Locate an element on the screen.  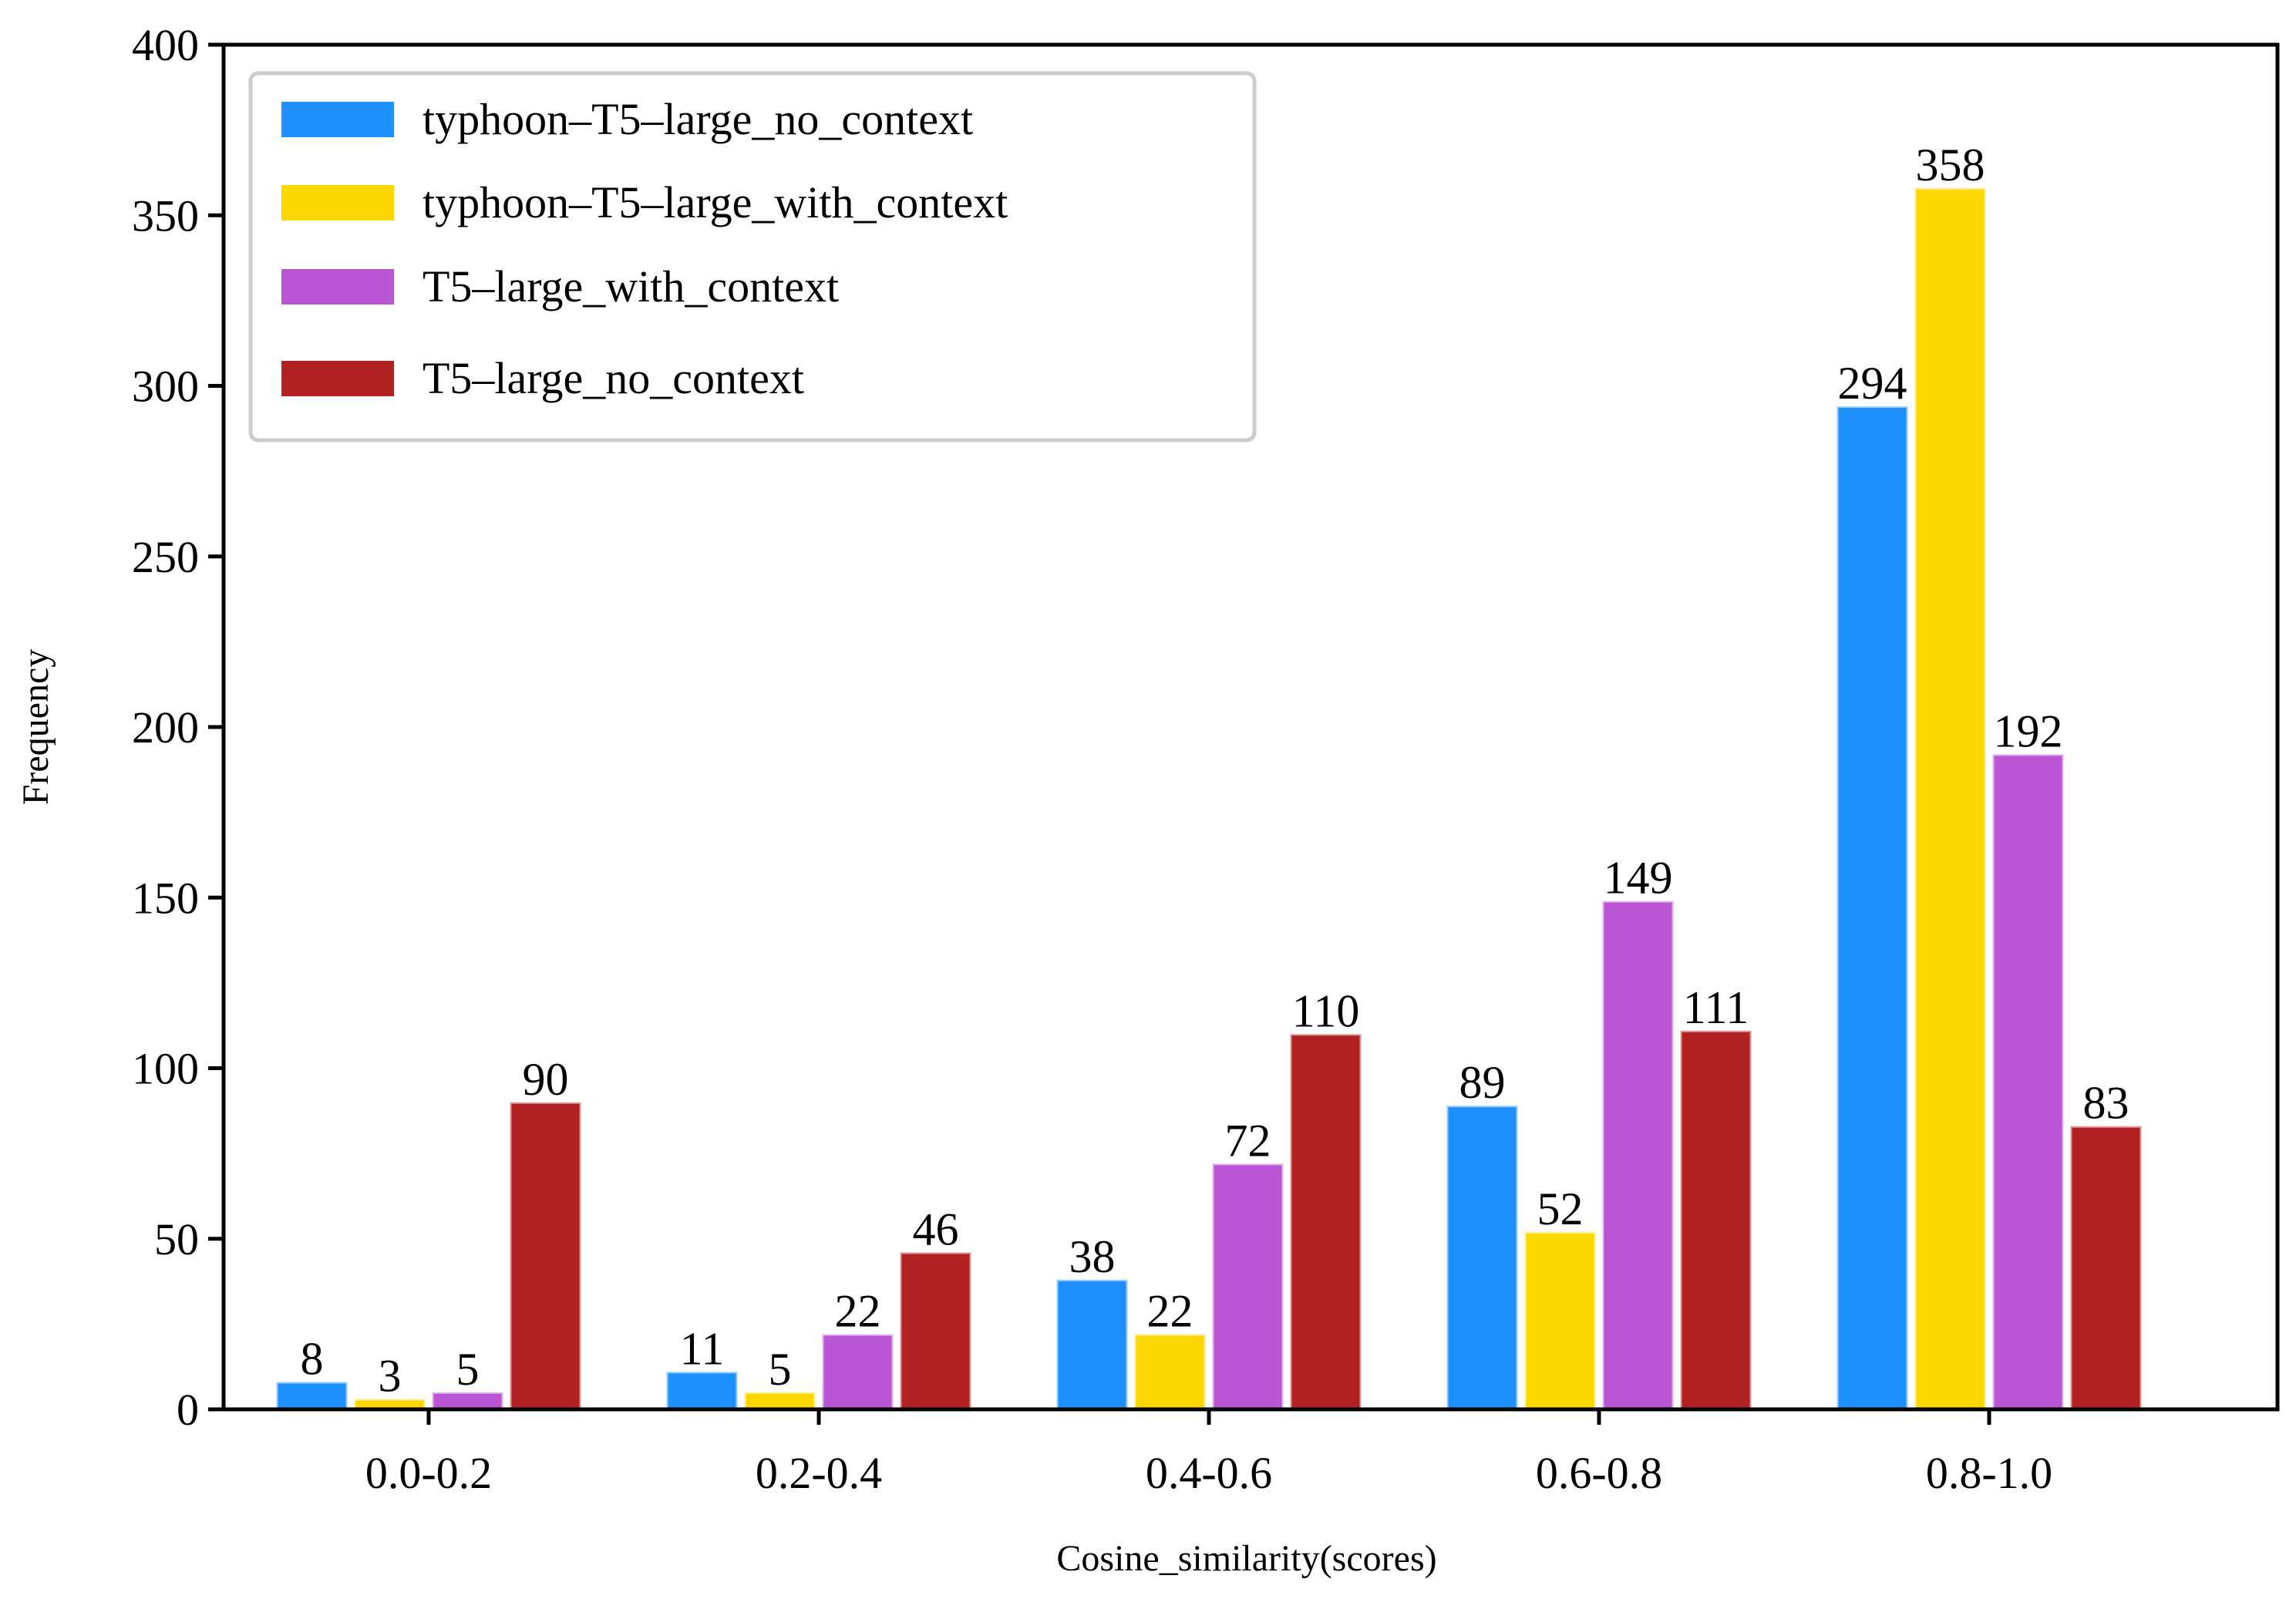
x-tick-label: 0.0-0.2 is located at coordinates (428, 1473).